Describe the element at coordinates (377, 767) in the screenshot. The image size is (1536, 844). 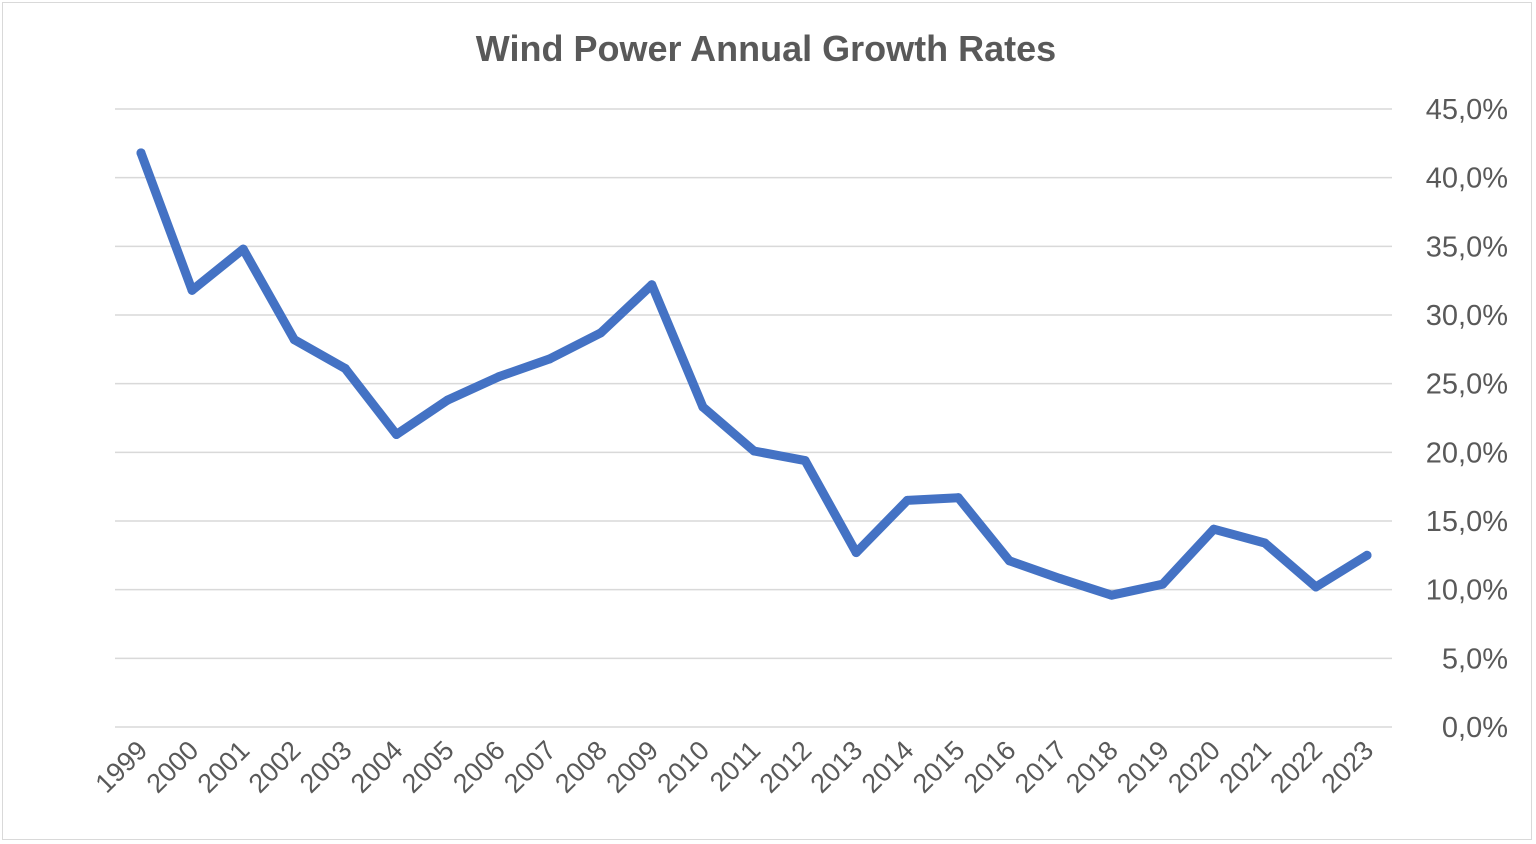
I see `x-tick-label: 2004` at that location.